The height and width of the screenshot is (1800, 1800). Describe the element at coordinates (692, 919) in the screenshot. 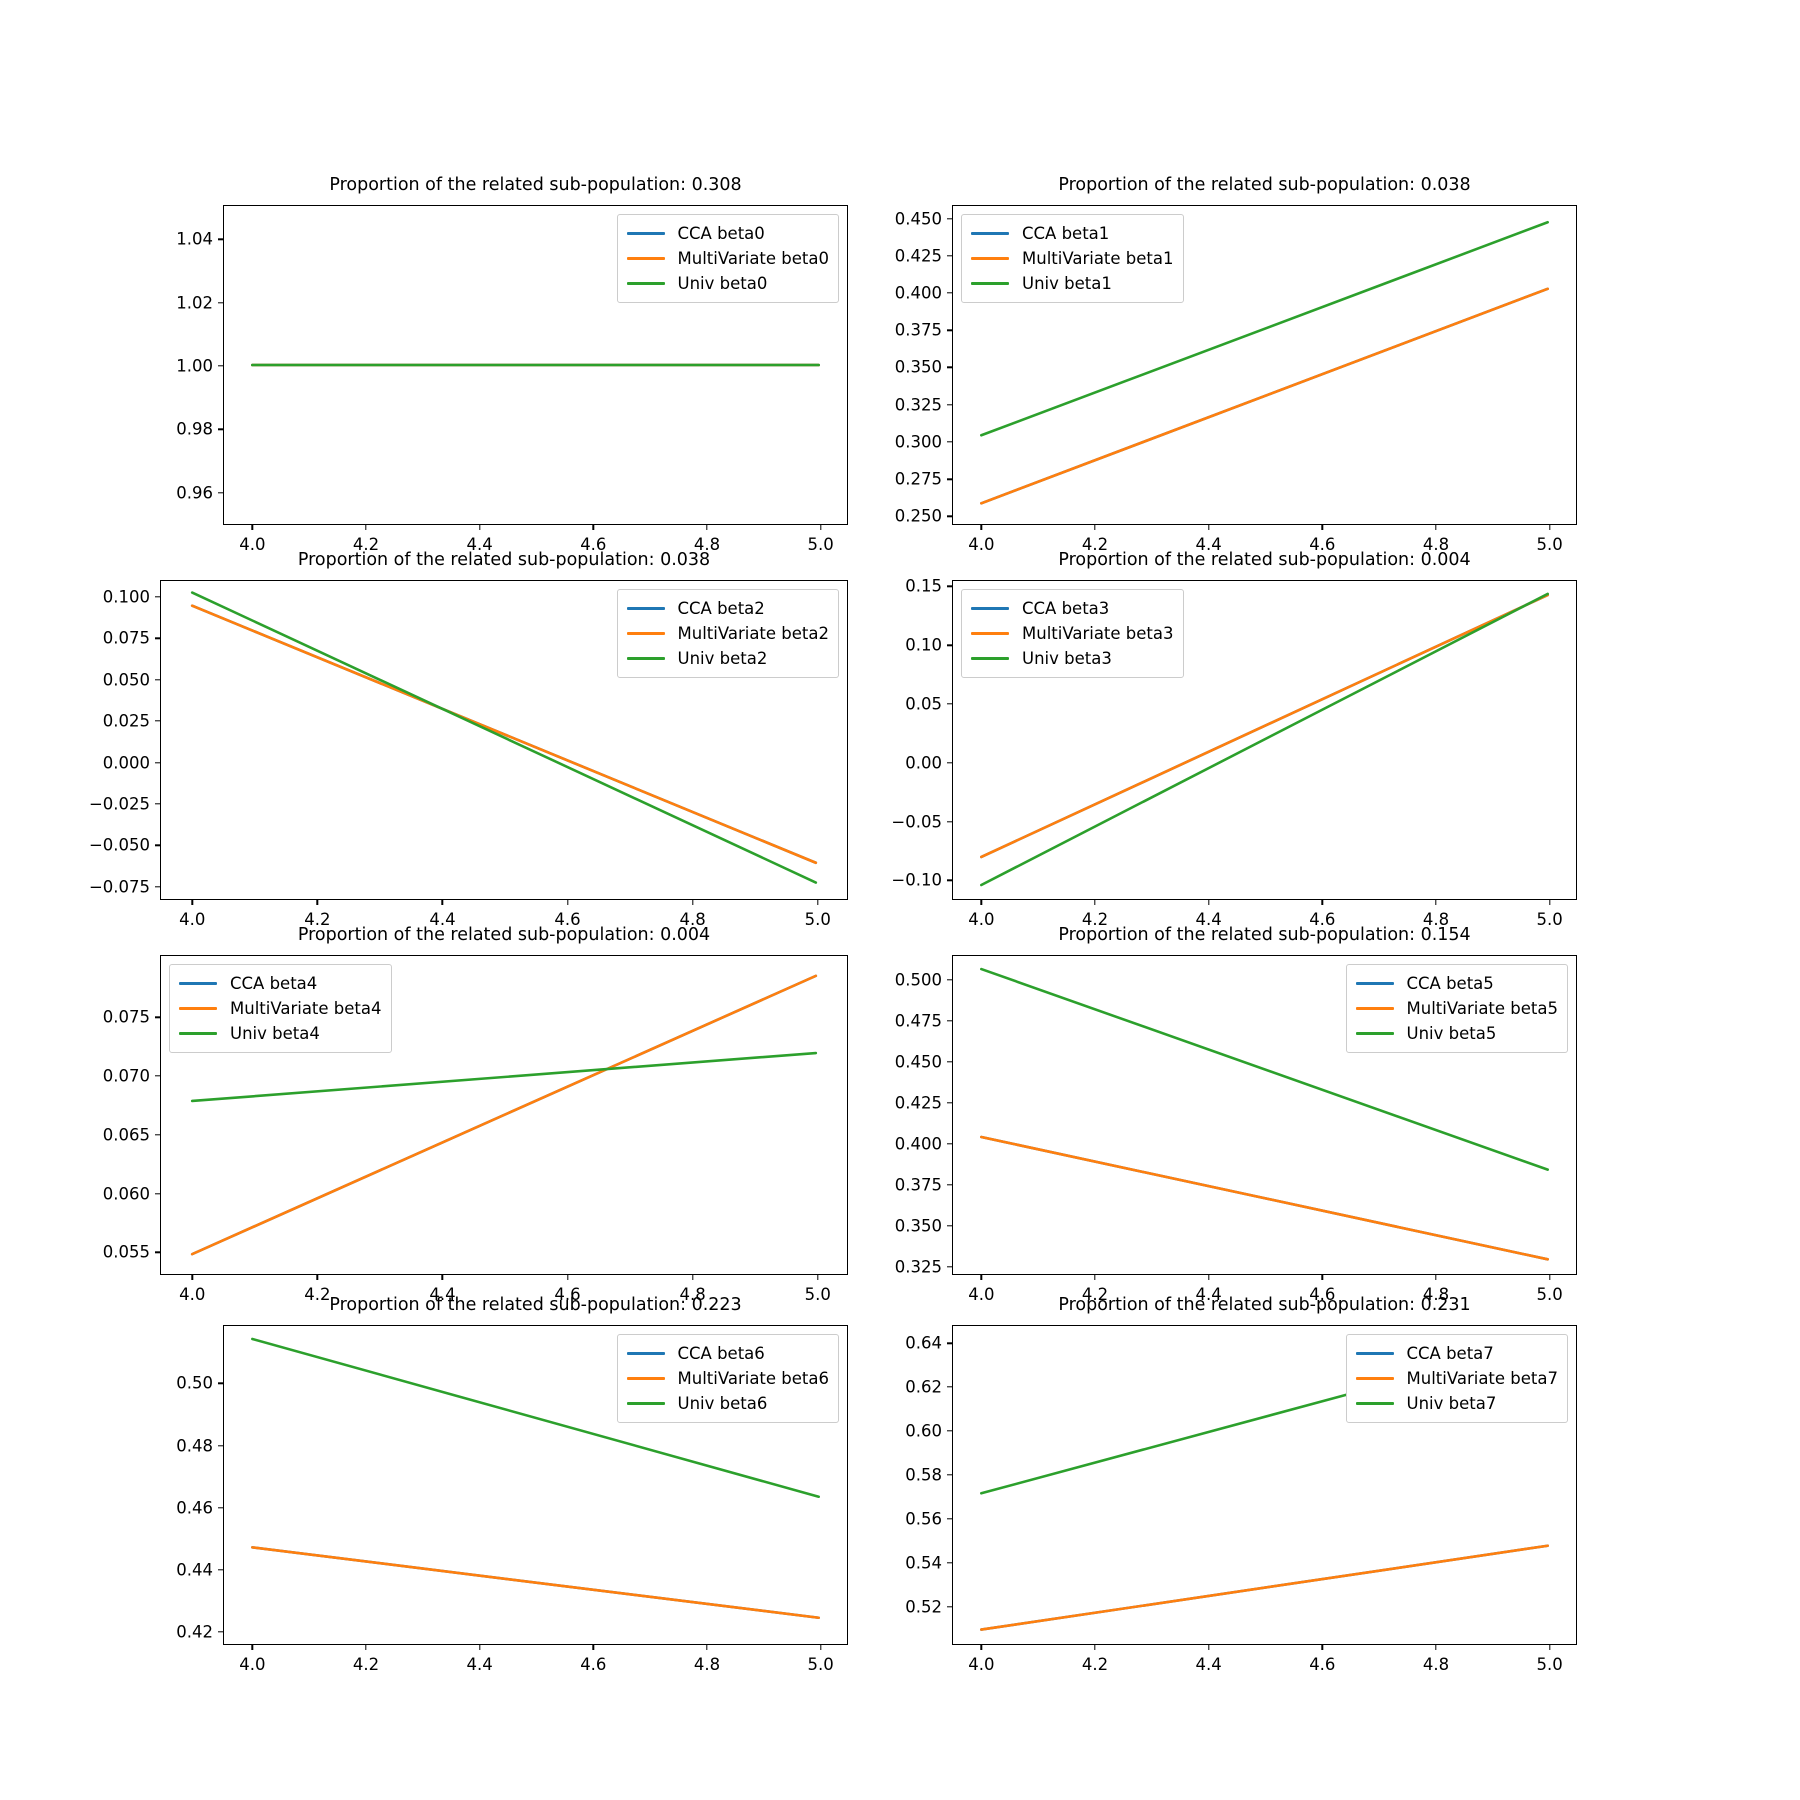

I see `x-tick-label-2-4: 4.8` at that location.